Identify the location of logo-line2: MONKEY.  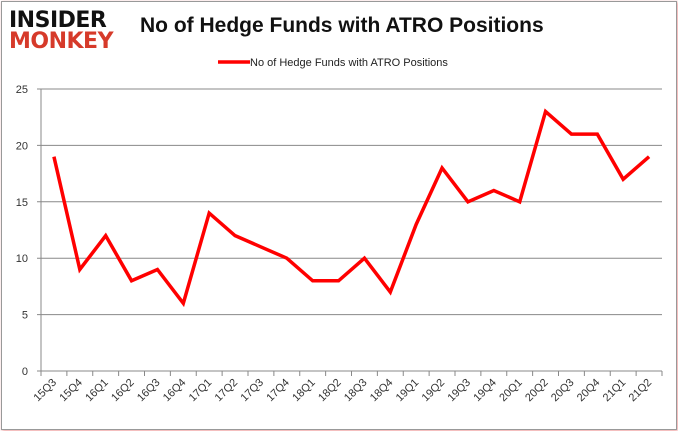
(61, 41).